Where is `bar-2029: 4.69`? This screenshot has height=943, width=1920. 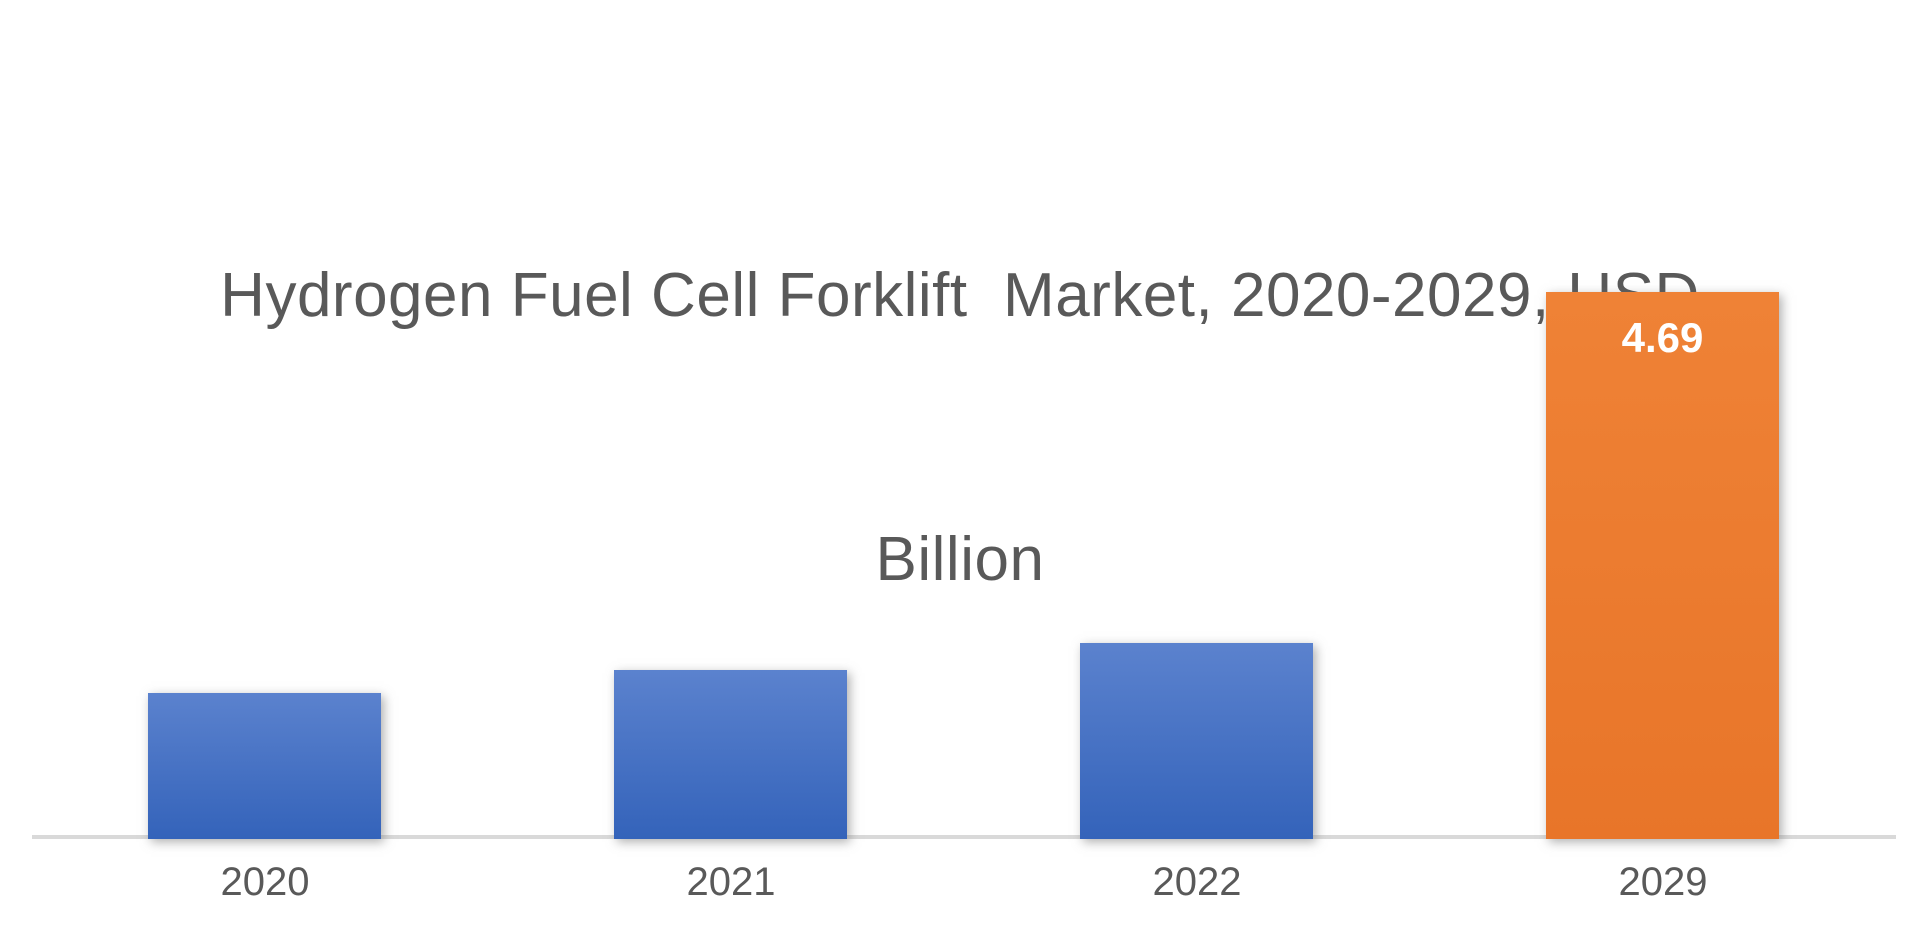
bar-2029: 4.69 is located at coordinates (1662, 565).